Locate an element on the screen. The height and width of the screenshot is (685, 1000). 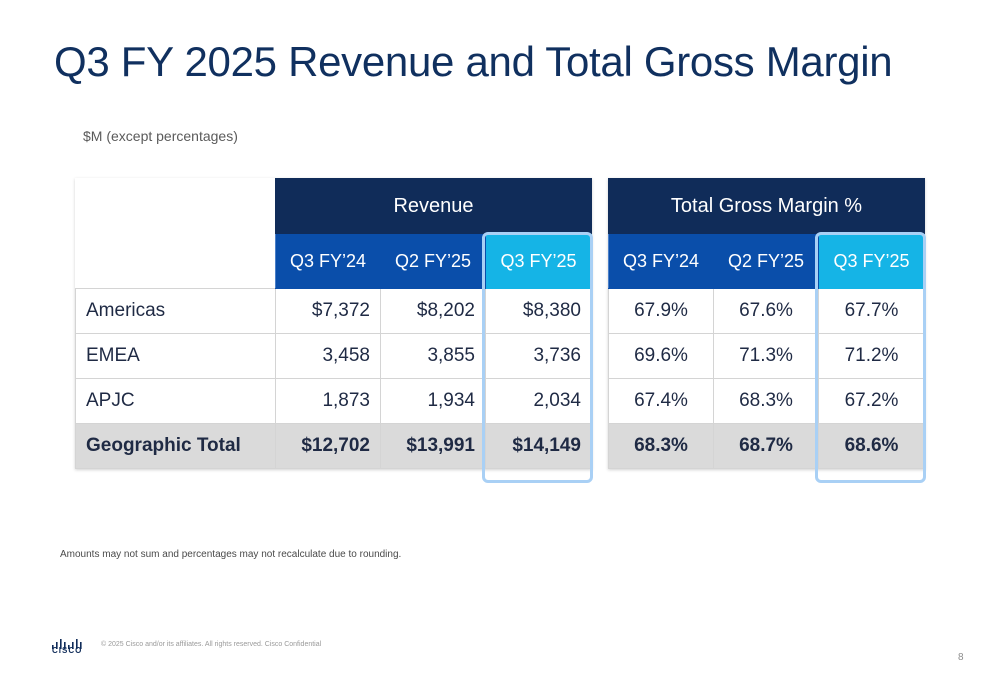
table-row: 67.9% 67.6% 67.7% is located at coordinates (767, 311).